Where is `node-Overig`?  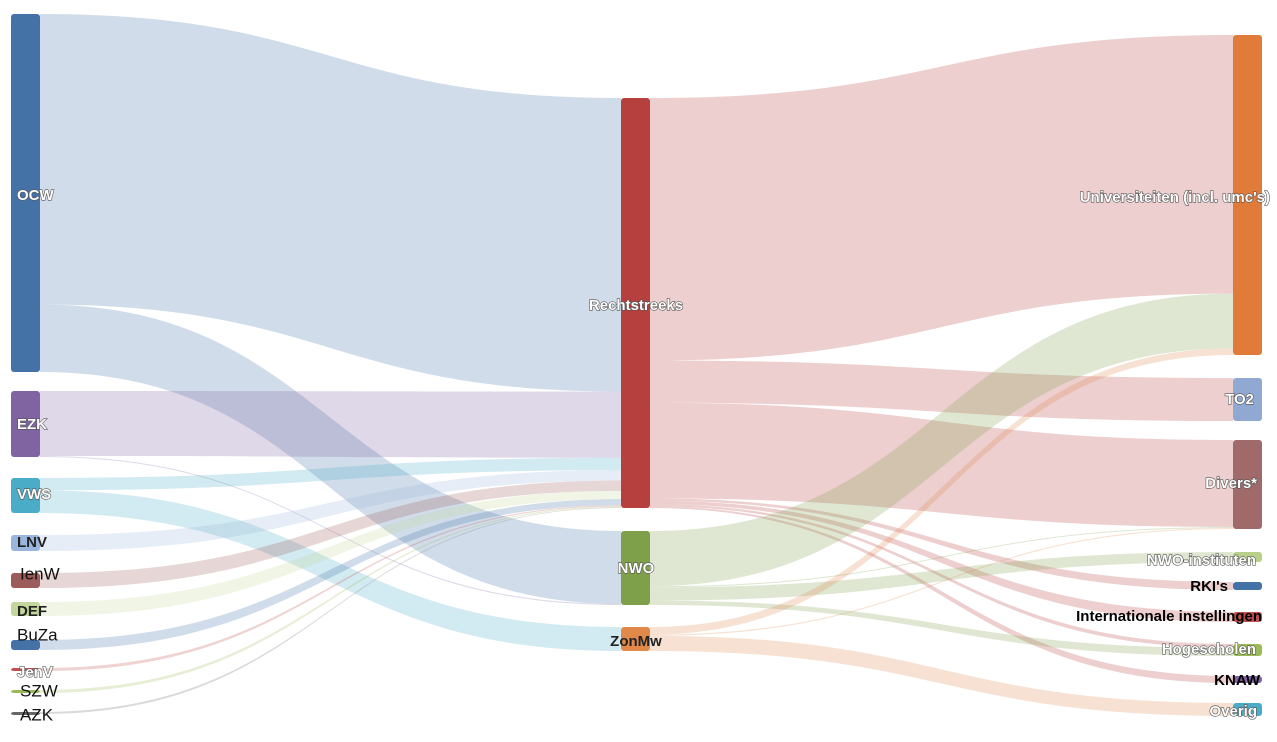
node-Overig is located at coordinates (1247, 709).